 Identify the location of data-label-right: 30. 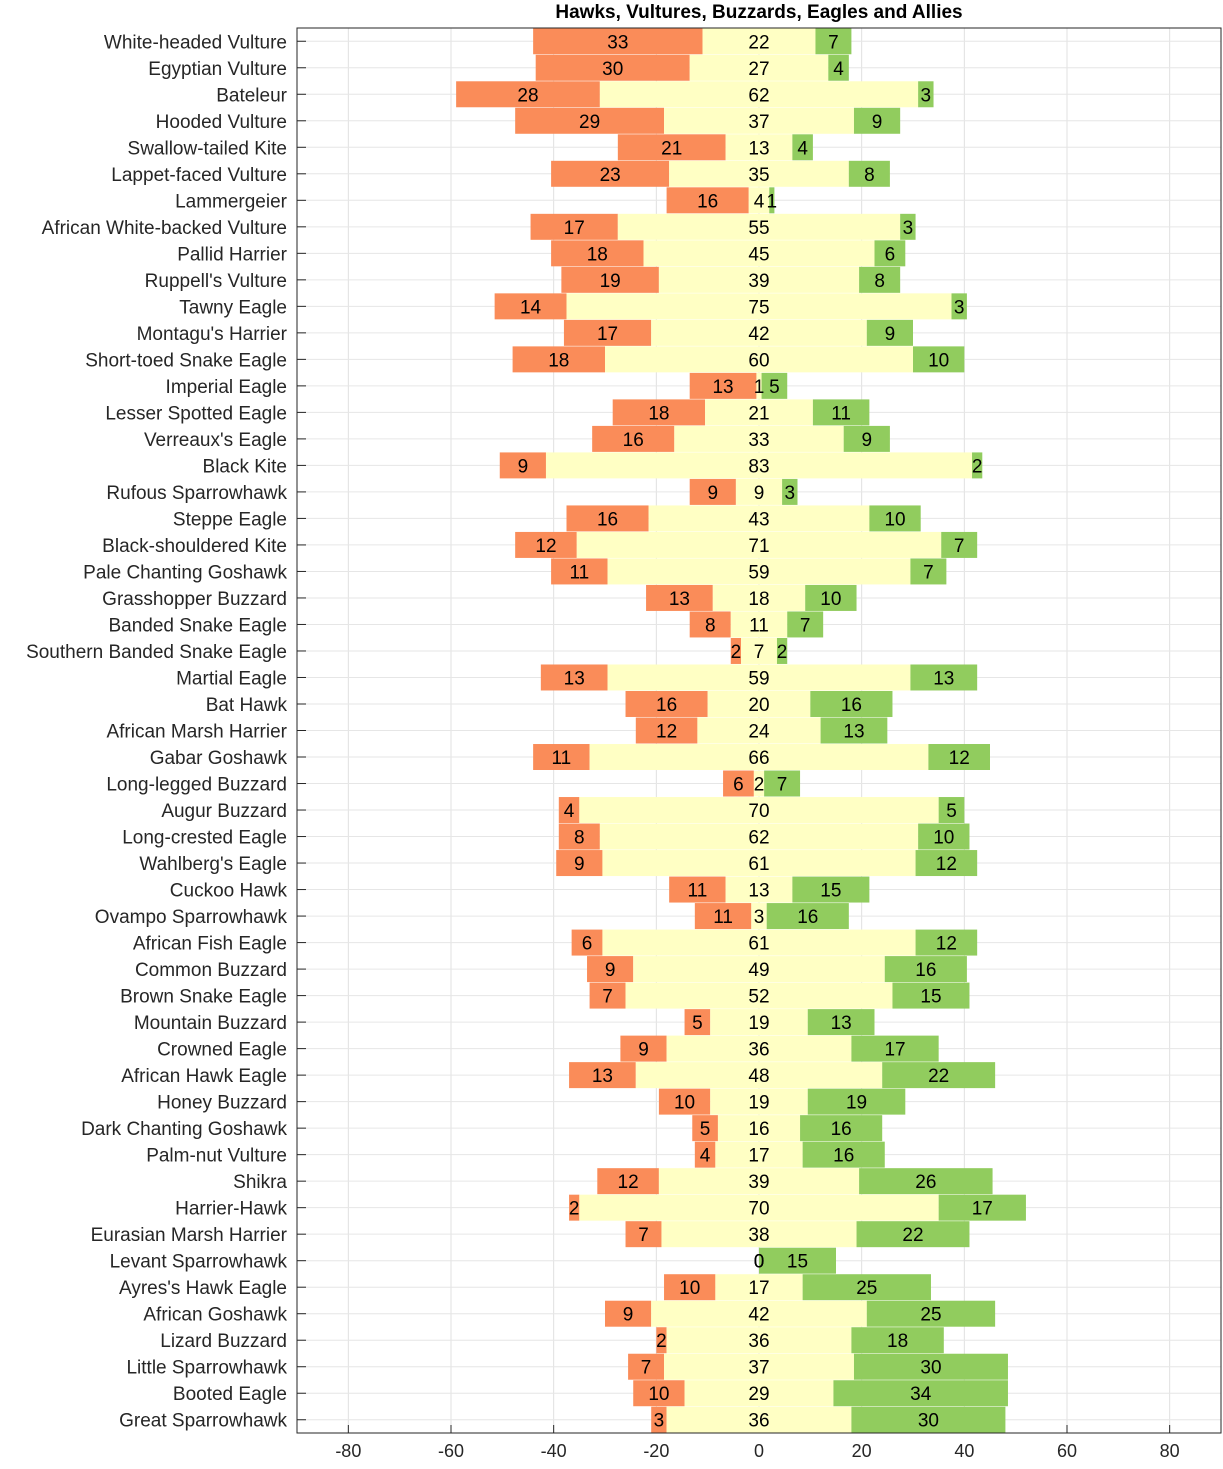
(930, 1368).